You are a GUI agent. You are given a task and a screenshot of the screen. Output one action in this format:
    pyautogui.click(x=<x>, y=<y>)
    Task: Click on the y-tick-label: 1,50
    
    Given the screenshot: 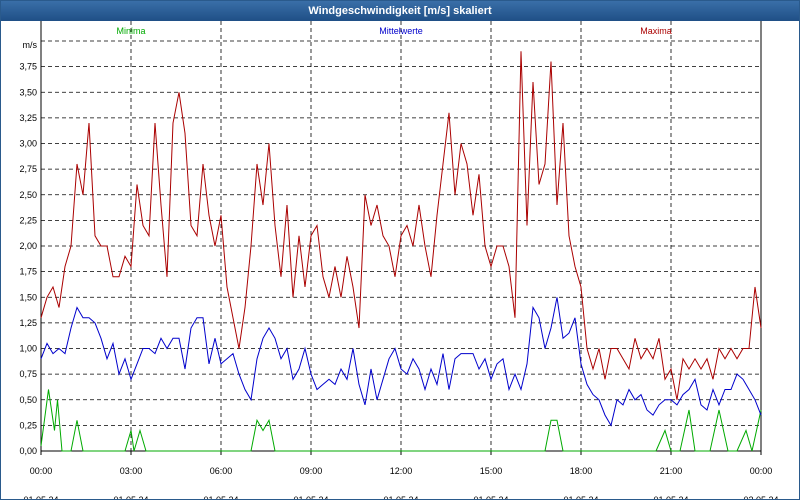 What is the action you would take?
    pyautogui.click(x=28, y=297)
    